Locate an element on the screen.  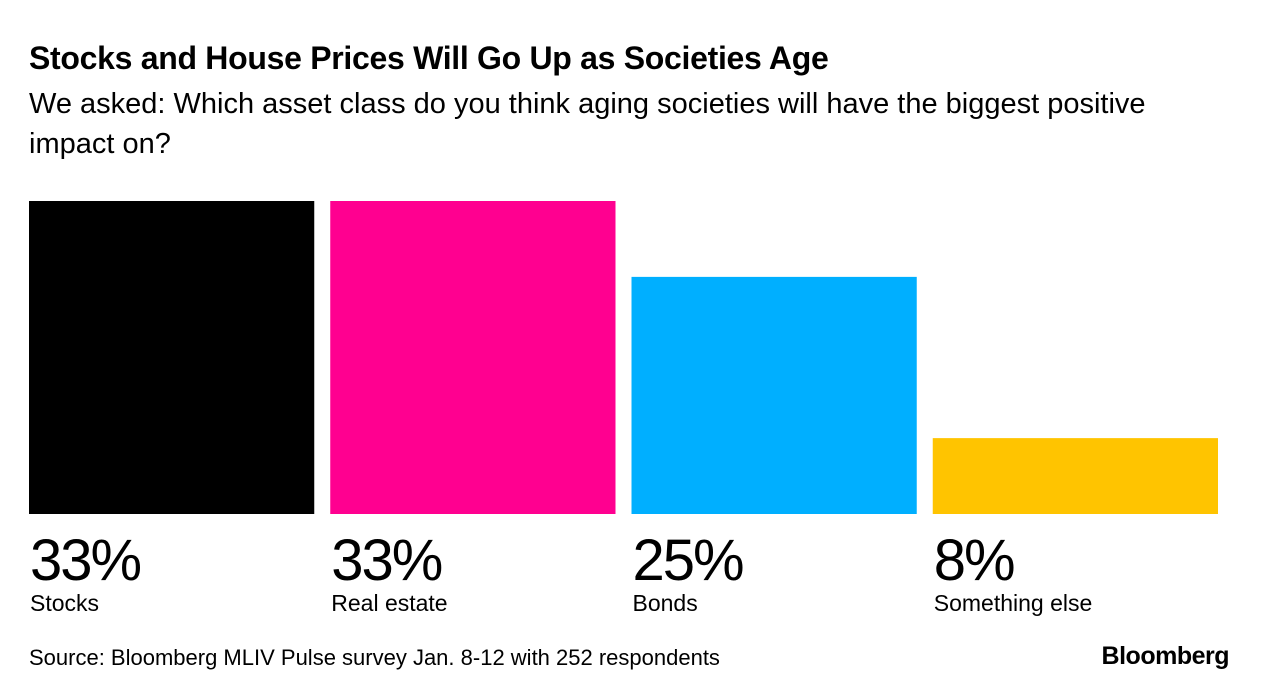
value-label-real-estate: 33% is located at coordinates (386, 560).